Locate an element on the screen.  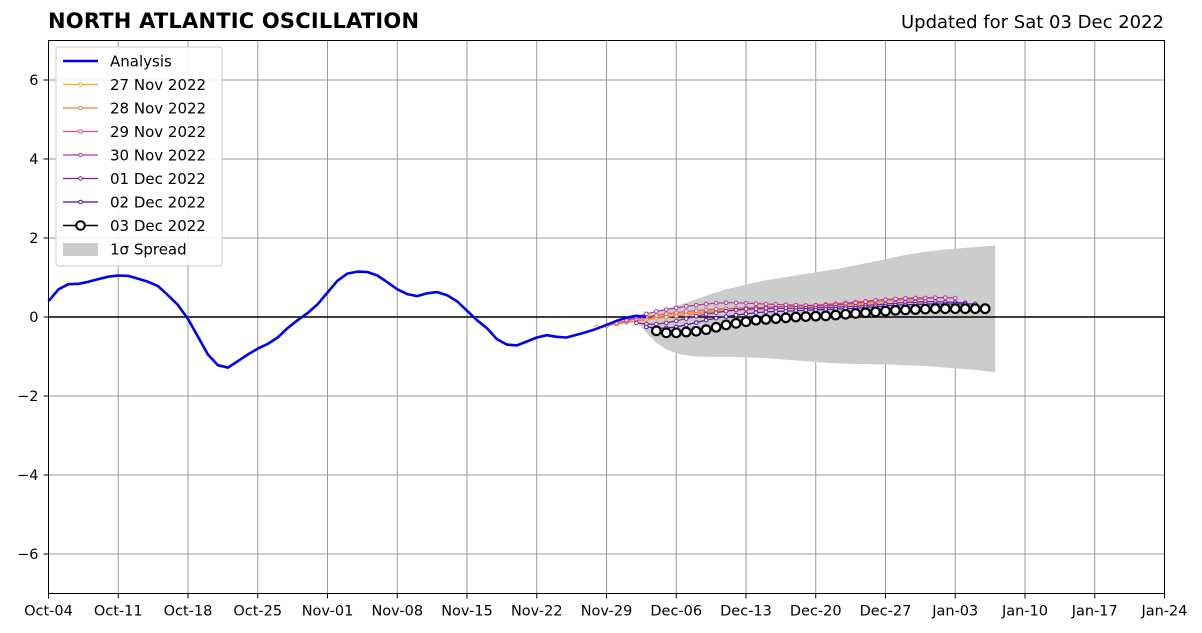
analysis-line is located at coordinates (347, 319).